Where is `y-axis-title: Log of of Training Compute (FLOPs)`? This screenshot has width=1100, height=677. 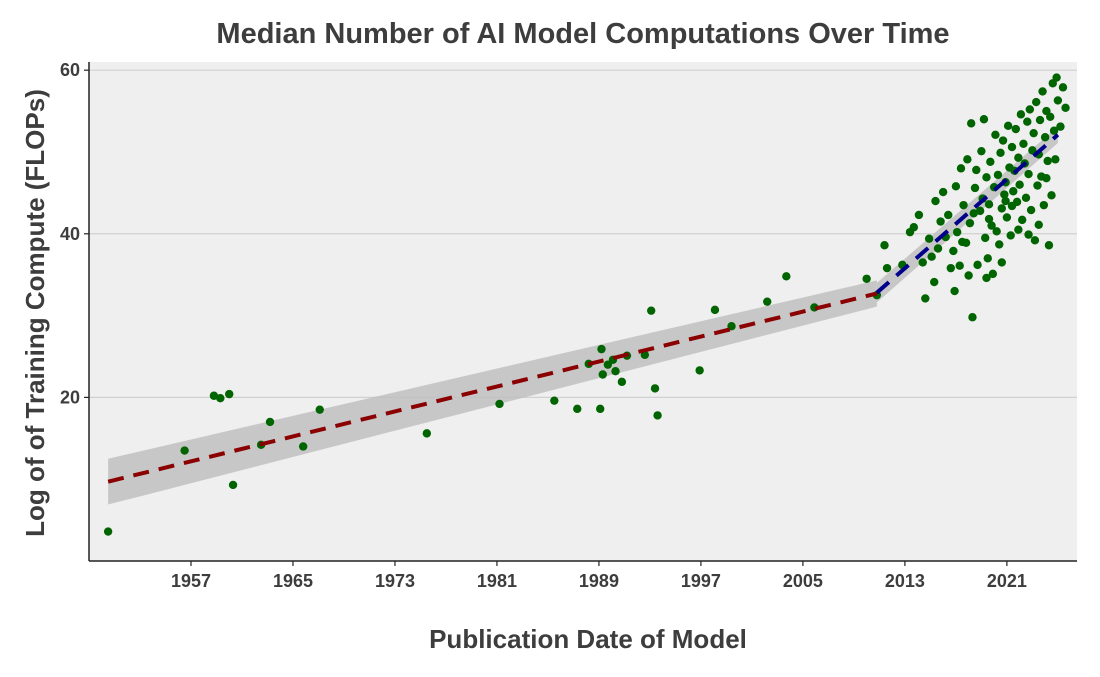
y-axis-title: Log of of Training Compute (FLOPs) is located at coordinates (35, 313).